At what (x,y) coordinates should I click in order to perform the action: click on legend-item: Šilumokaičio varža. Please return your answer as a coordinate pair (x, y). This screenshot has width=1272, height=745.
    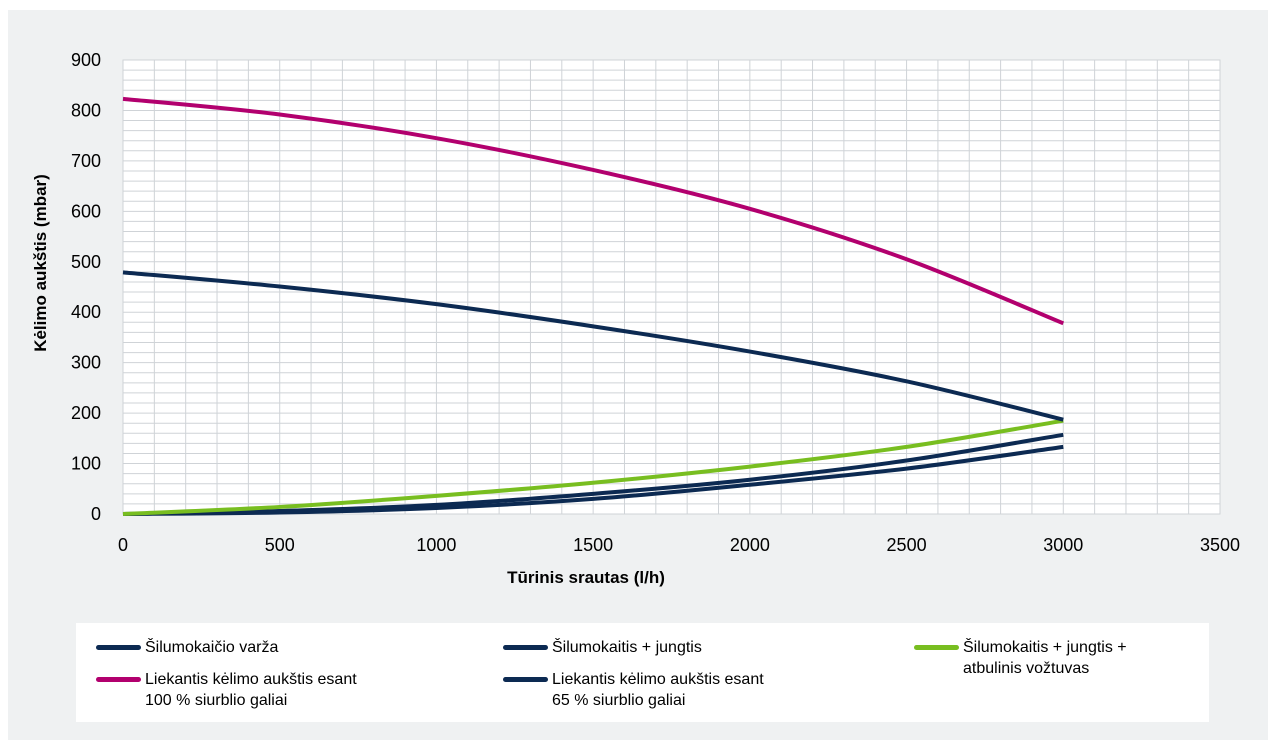
    Looking at the image, I should click on (187, 647).